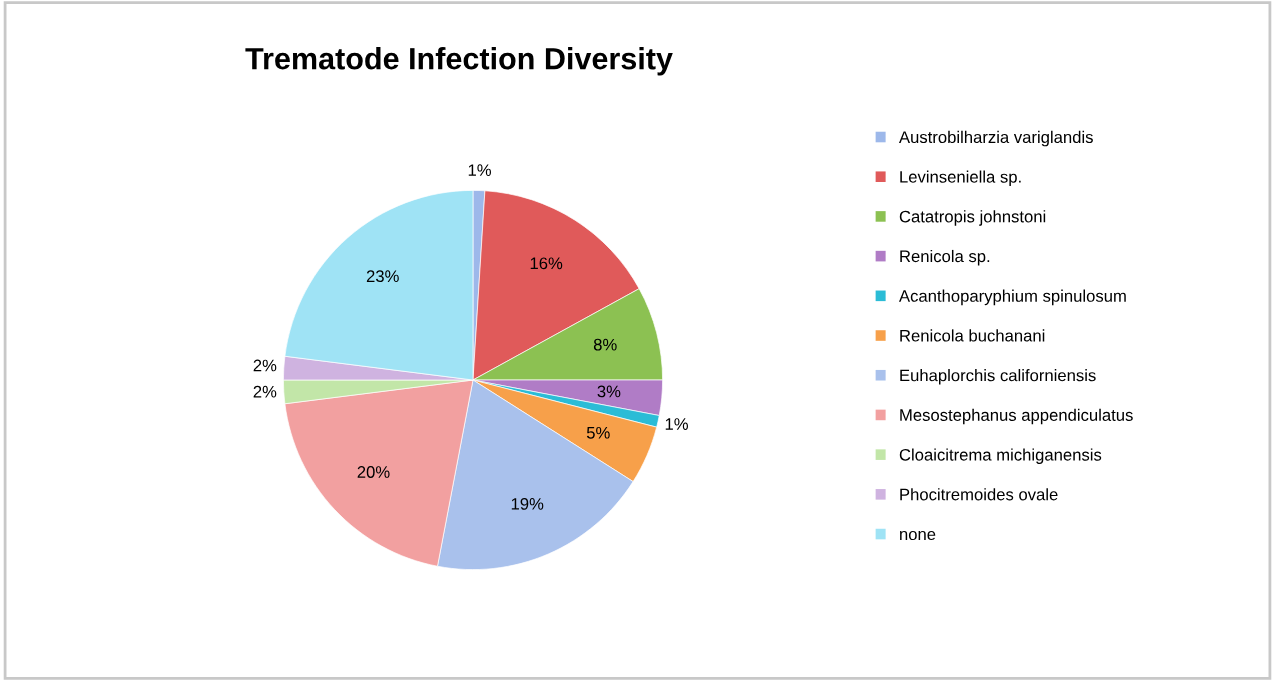 This screenshot has height=681, width=1275. Describe the element at coordinates (1012, 297) in the screenshot. I see `legend-label: Acanthoparyphium spinulosum` at that location.